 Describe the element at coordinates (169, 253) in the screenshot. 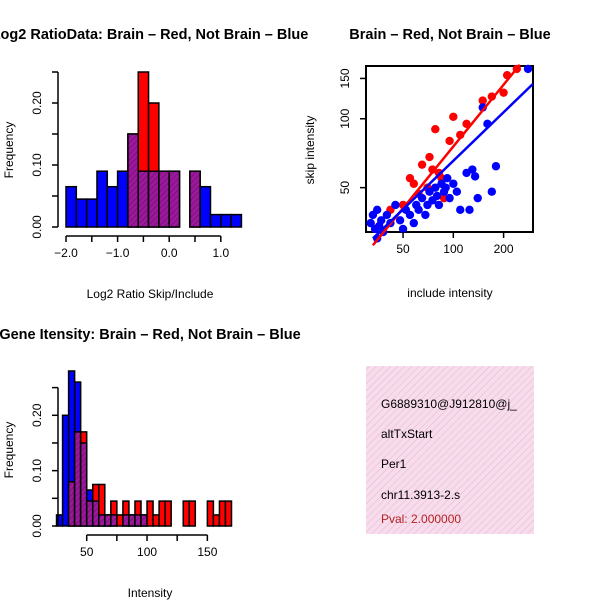

I see `x-tick-label: 0.0` at that location.